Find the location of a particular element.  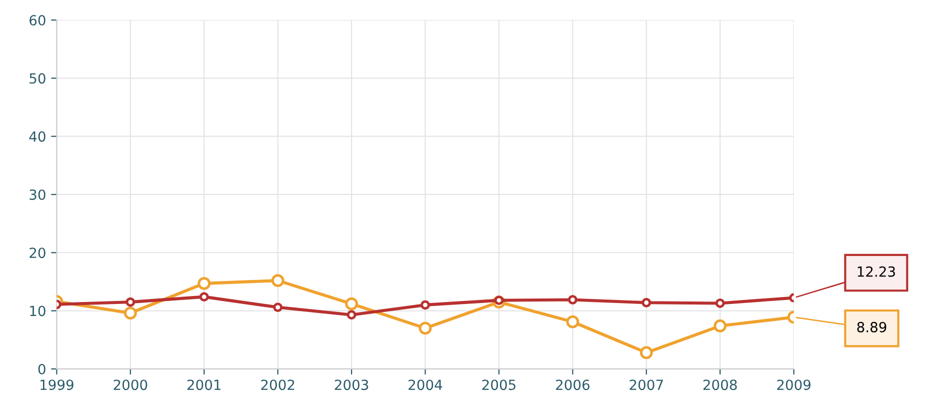

x-tick-label: 1999 is located at coordinates (57, 385).